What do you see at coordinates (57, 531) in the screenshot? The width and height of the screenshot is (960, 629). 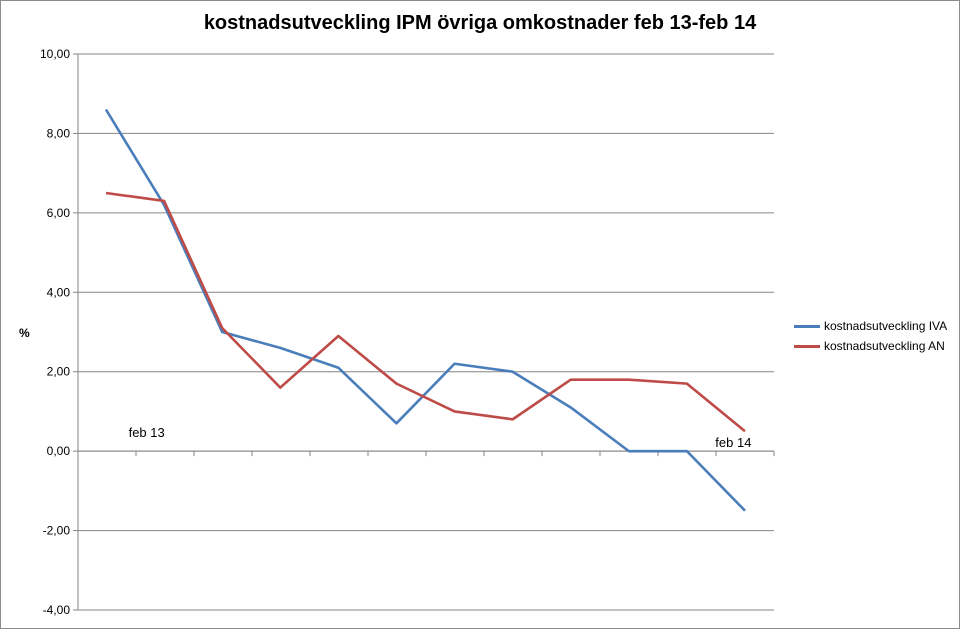 I see `y-tick-label: -2,00` at bounding box center [57, 531].